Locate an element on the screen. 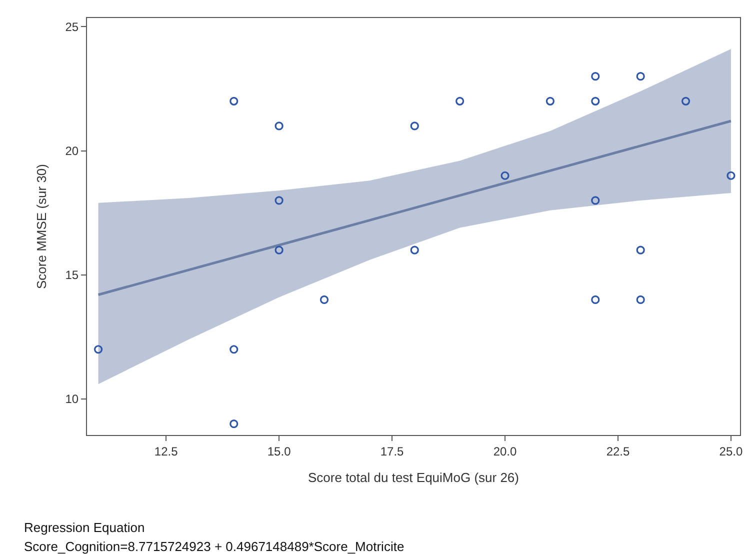  x-axis-title: Score total du test EquiMoG (sur 26) is located at coordinates (413, 477).